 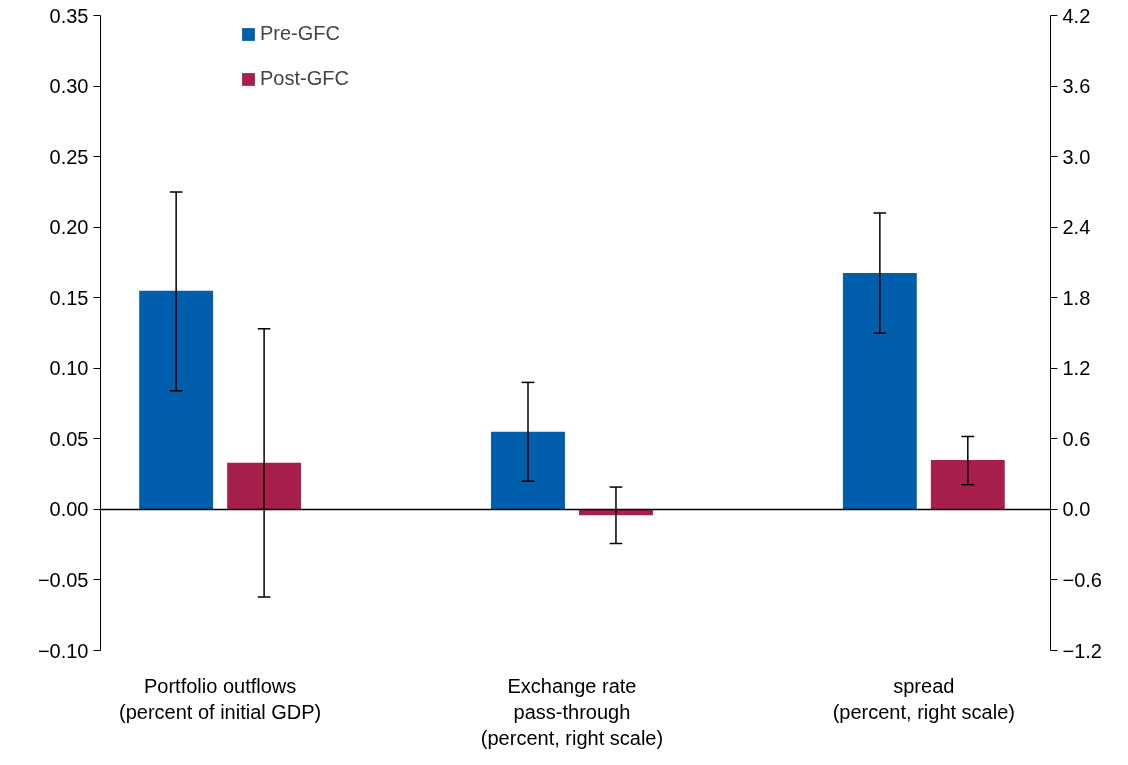 What do you see at coordinates (1076, 438) in the screenshot?
I see `y2-tick-label: 0.6` at bounding box center [1076, 438].